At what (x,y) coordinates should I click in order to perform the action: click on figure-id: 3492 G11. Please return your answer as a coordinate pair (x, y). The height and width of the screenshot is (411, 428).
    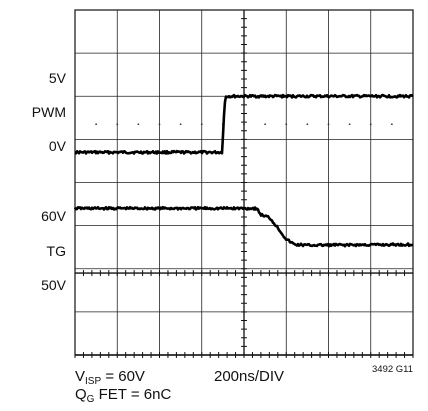
    Looking at the image, I should click on (393, 369).